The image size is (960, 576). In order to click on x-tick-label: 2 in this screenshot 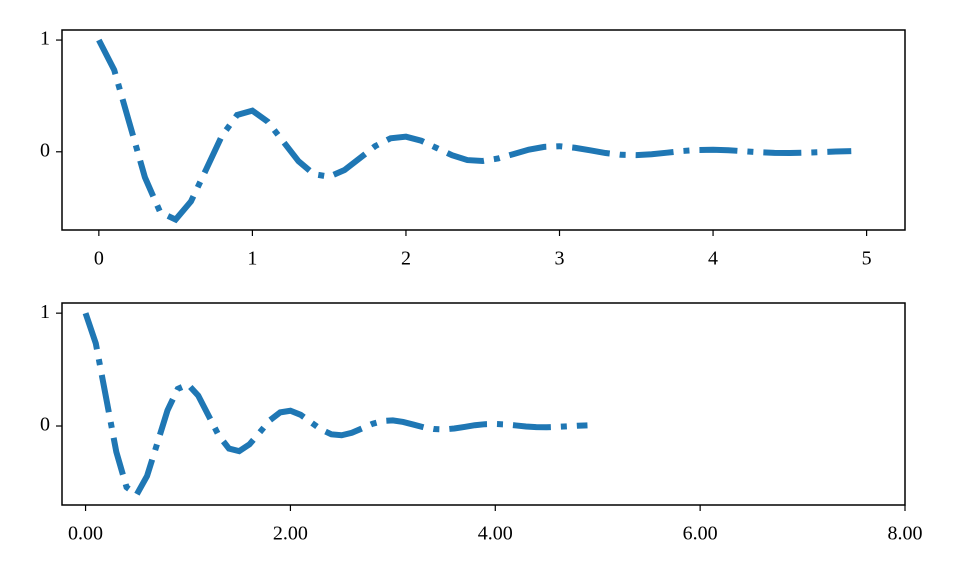, I will do `click(406, 259)`.